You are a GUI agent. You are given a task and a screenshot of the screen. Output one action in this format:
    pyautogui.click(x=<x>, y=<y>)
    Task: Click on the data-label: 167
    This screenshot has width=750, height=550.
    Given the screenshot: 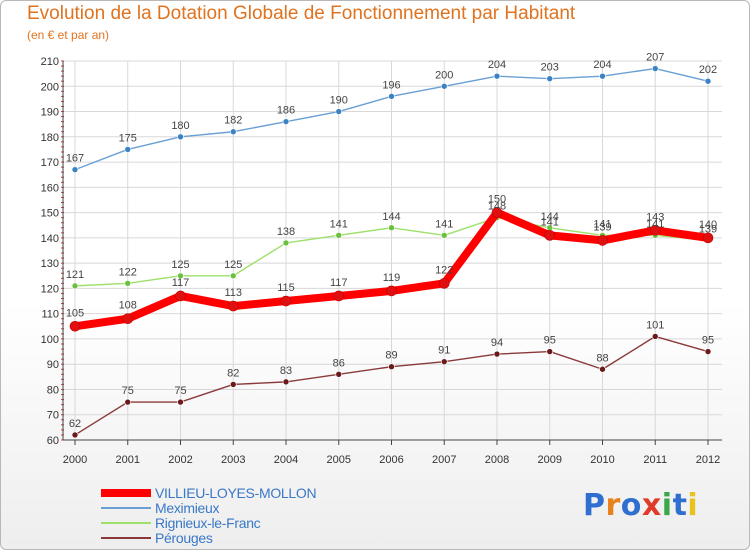 What is the action you would take?
    pyautogui.click(x=75, y=159)
    